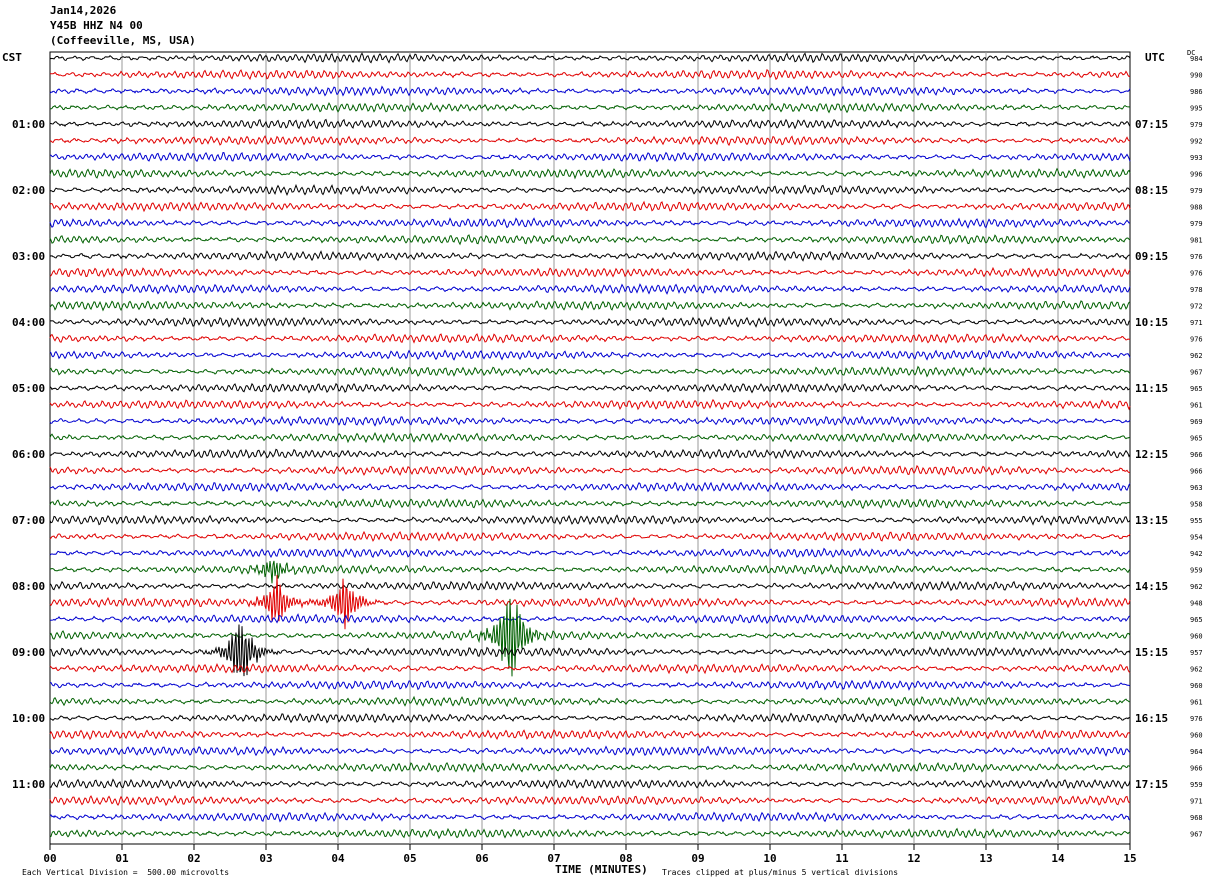 This screenshot has width=1210, height=886. I want to click on right-hour-label: 12:15, so click(1151, 454).